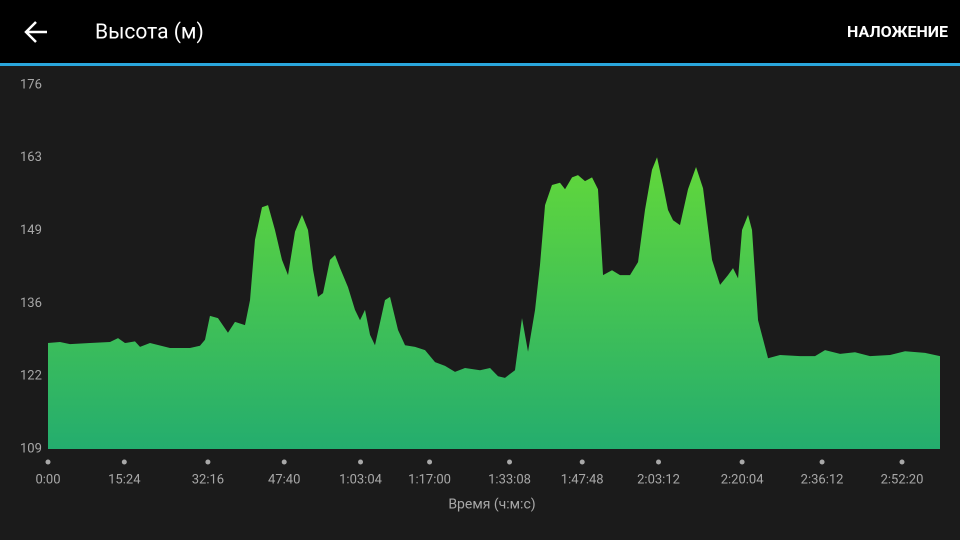 Image resolution: width=960 pixels, height=540 pixels. Describe the element at coordinates (743, 479) in the screenshot. I see `x-tick-label: 2:20:04` at that location.